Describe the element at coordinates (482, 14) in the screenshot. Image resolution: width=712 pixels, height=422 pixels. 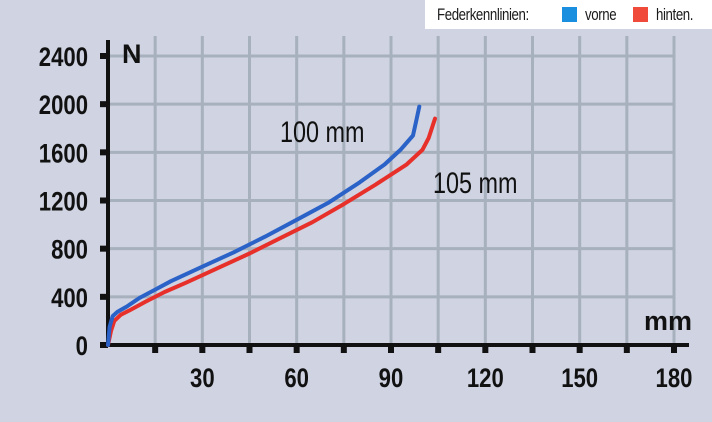
I see `legend-title: Federkennlinien:` at that location.